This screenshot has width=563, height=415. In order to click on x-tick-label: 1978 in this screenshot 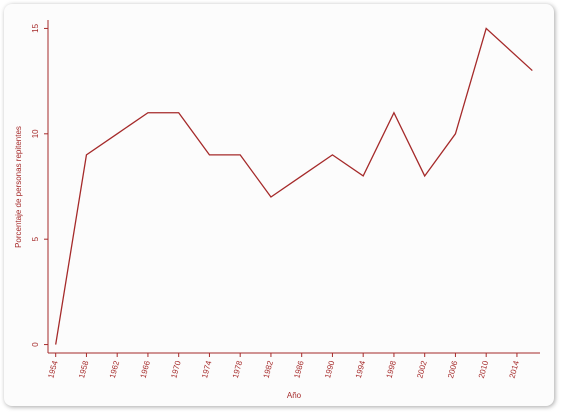, I will do `click(237, 369)`.